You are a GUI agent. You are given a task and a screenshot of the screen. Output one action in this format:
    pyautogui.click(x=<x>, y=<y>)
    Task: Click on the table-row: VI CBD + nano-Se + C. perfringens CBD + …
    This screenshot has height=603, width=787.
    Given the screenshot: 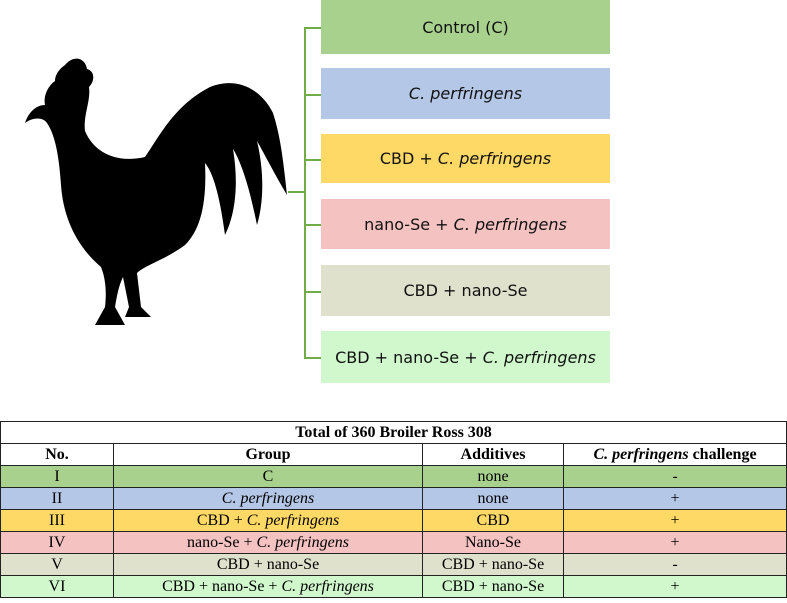 What is the action you would take?
    pyautogui.click(x=393, y=586)
    